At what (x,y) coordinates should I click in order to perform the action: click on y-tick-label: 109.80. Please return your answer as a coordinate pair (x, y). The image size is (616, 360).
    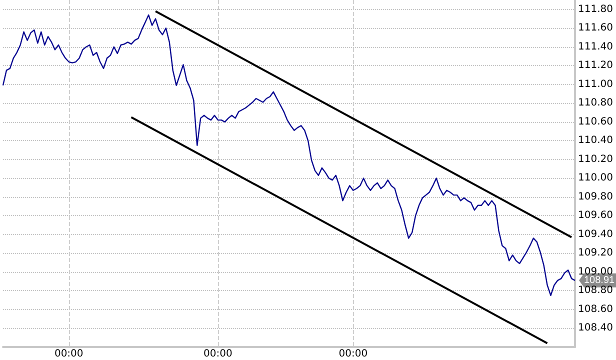
    Looking at the image, I should click on (596, 196).